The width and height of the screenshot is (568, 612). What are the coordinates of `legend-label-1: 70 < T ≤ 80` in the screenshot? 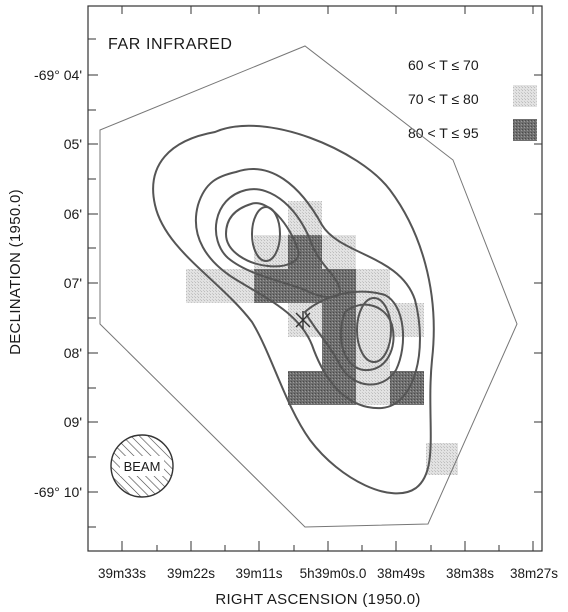 It's located at (443, 99).